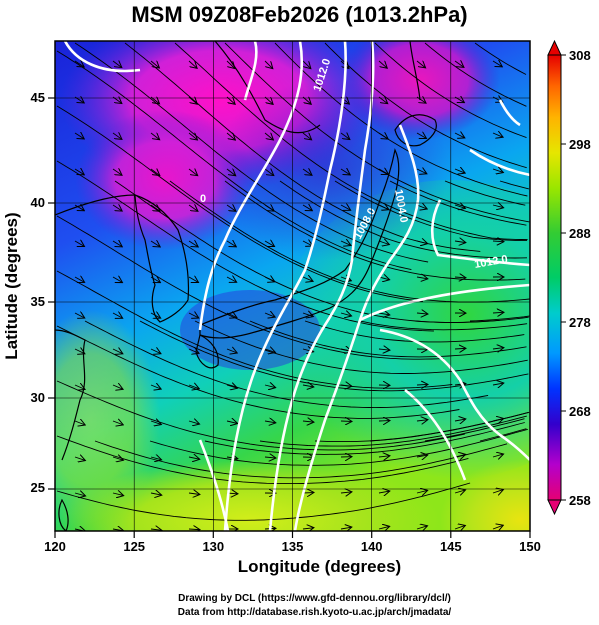 This screenshot has height=625, width=599. Describe the element at coordinates (401, 205) in the screenshot. I see `contour-label: 1004.0` at that location.